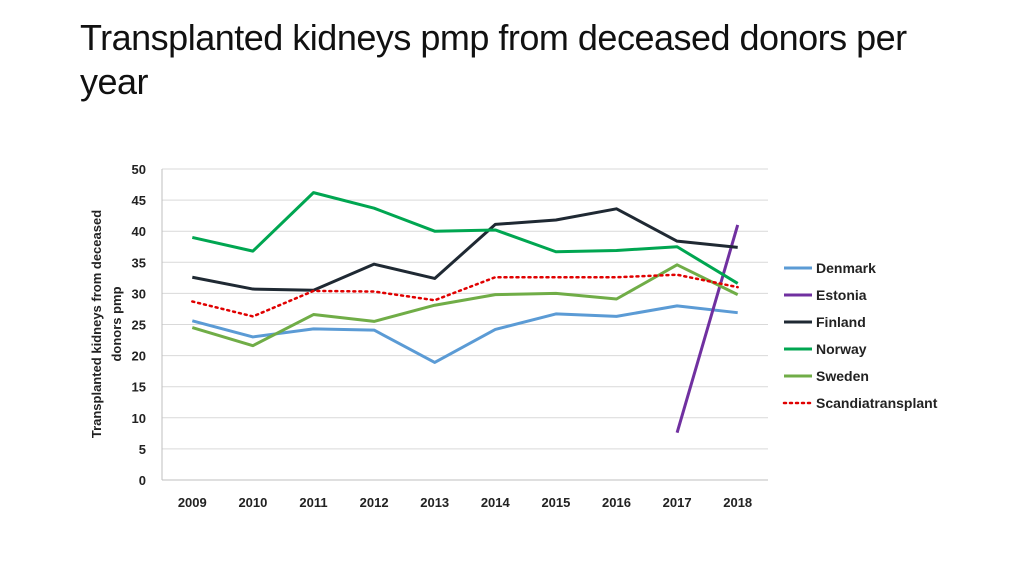  What do you see at coordinates (841, 349) in the screenshot?
I see `legend-label-norway: Norway` at bounding box center [841, 349].